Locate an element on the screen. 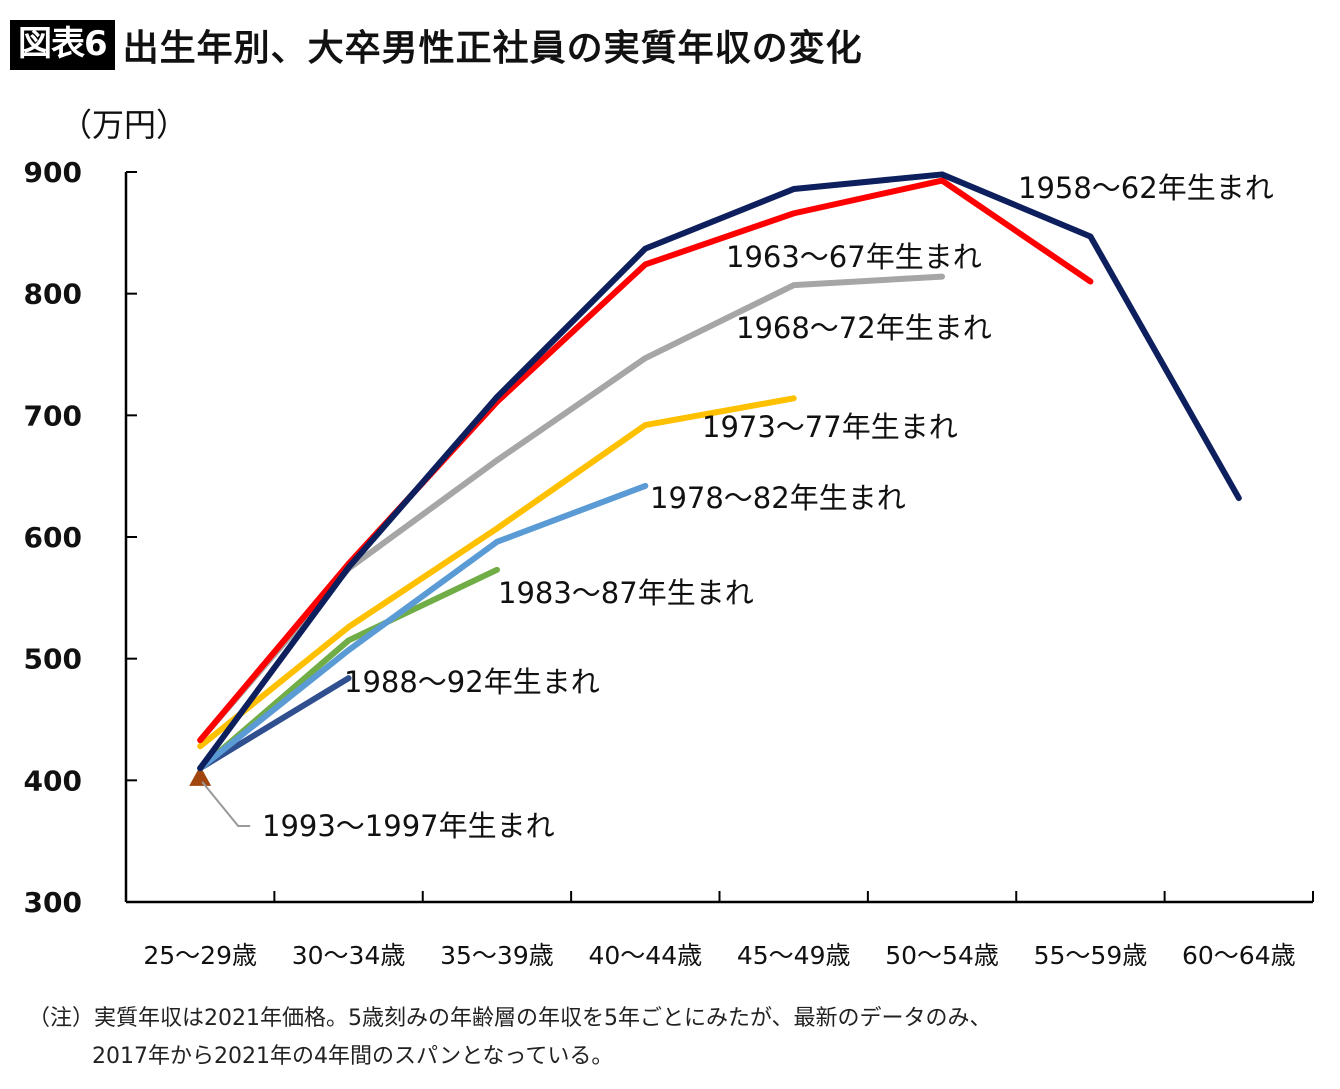  series-label: 1983〜87年生まれ is located at coordinates (626, 593).